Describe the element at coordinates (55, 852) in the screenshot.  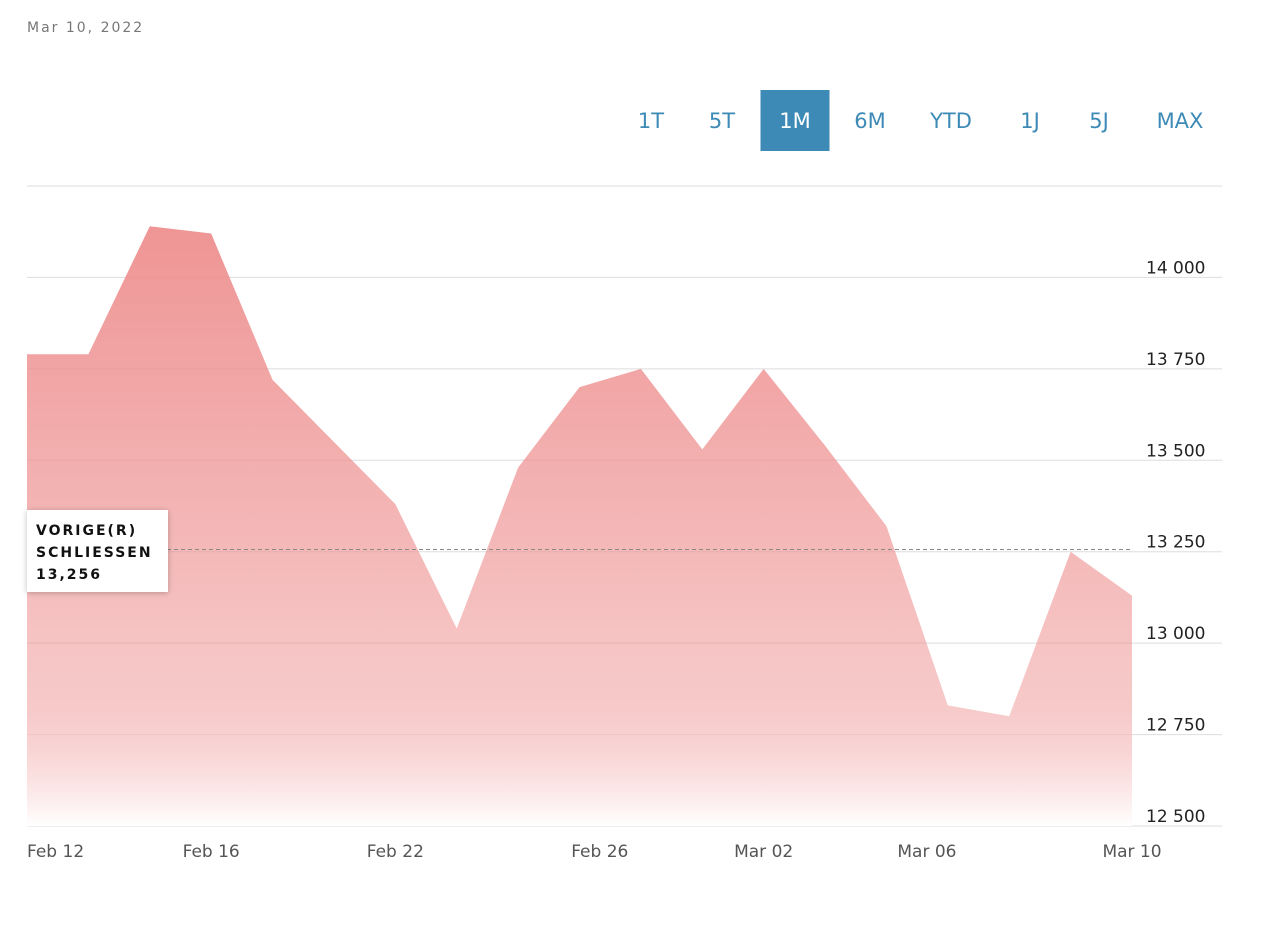
I see `x-tick-label: Feb 12` at that location.